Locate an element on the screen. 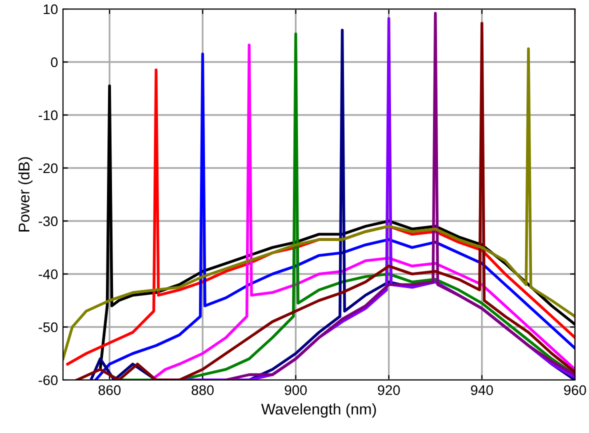  y-tick-label: -40 is located at coordinates (48, 274).